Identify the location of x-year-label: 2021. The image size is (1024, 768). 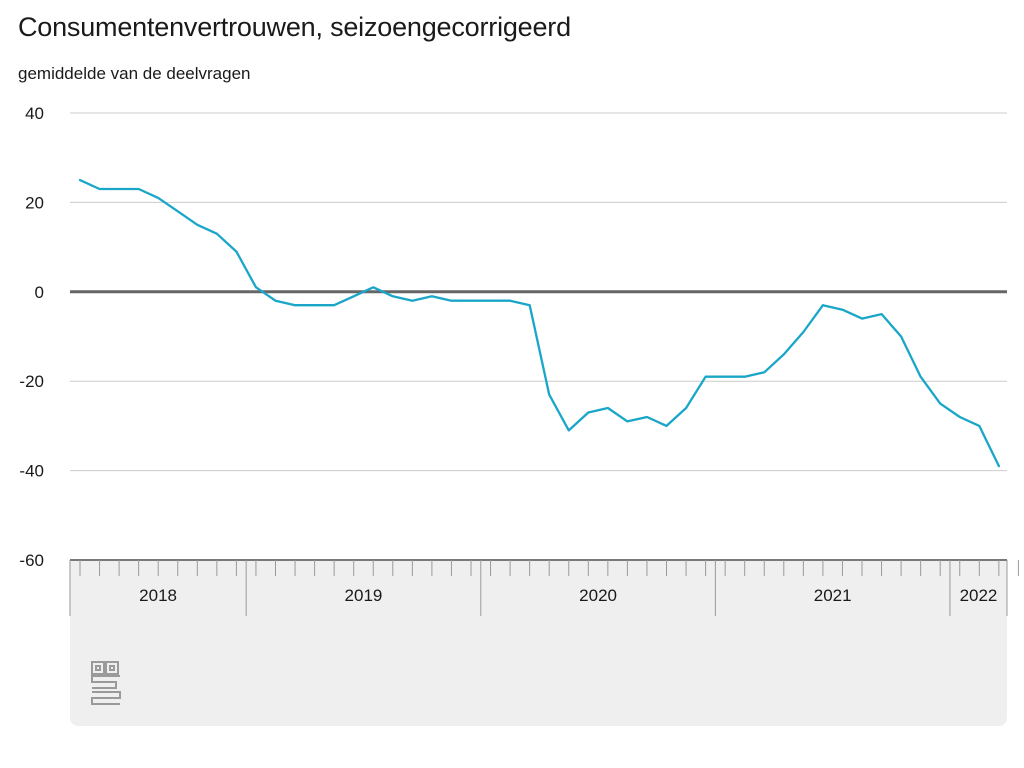
(833, 595).